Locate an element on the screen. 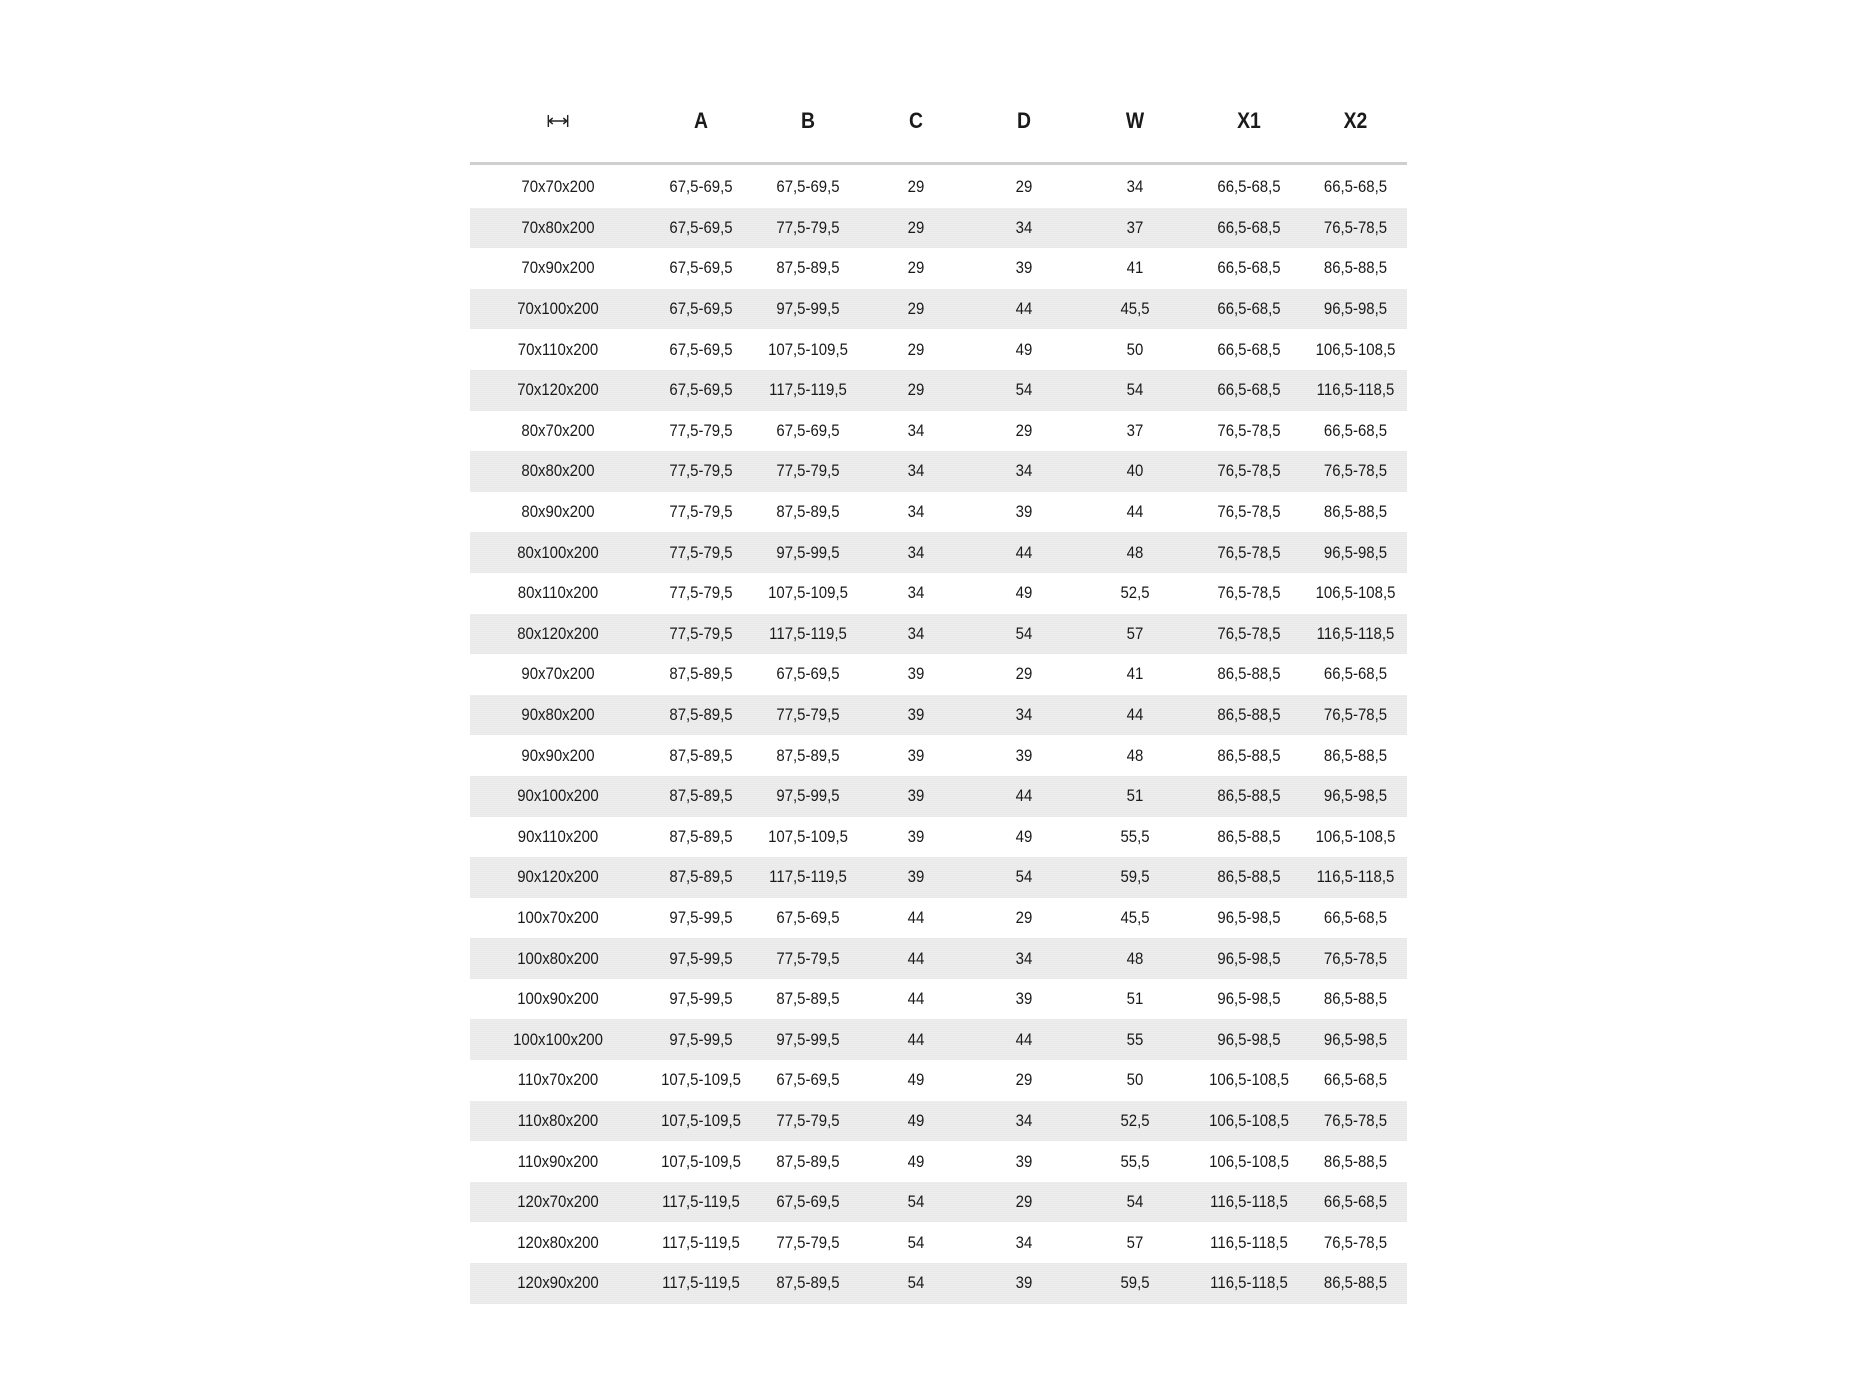 The height and width of the screenshot is (1392, 1856). column-header-d: D is located at coordinates (1024, 120).